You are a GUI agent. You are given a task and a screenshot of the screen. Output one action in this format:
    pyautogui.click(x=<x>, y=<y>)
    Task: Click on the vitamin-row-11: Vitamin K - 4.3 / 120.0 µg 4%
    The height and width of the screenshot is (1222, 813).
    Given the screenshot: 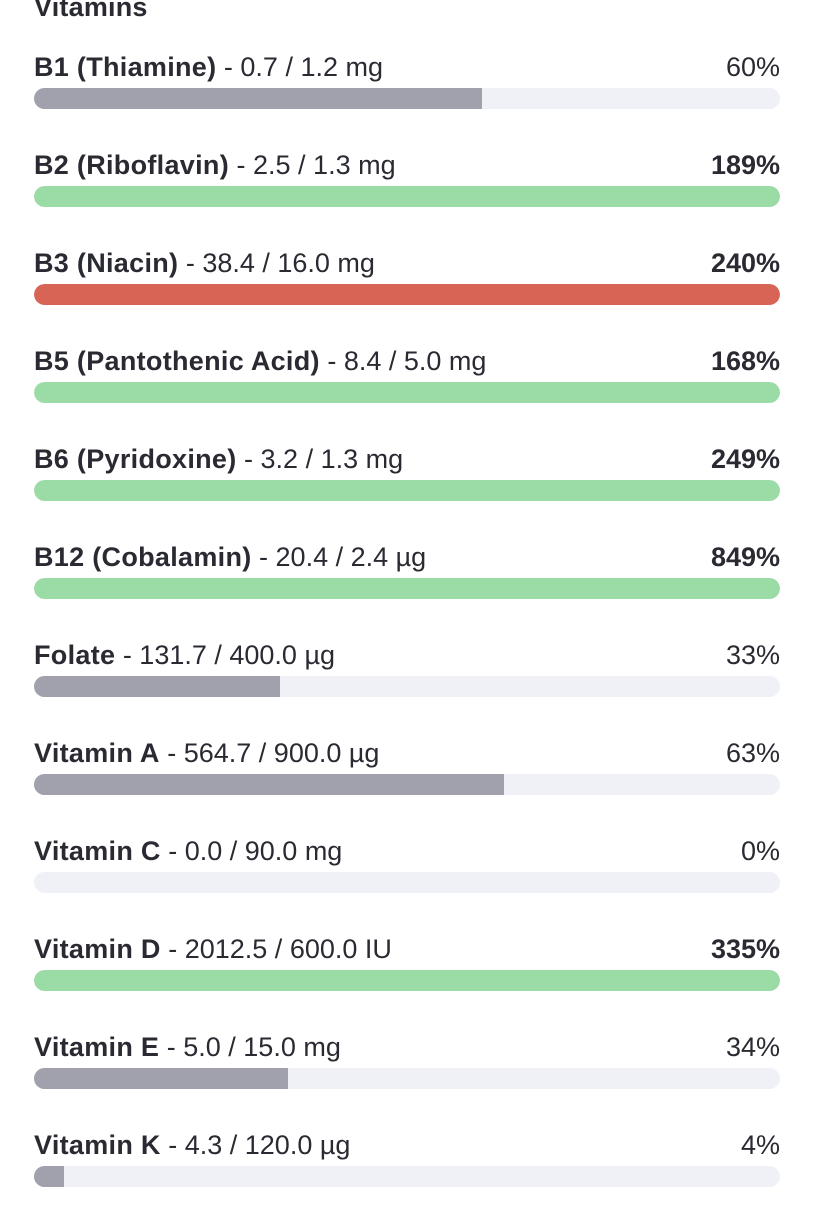 What is the action you would take?
    pyautogui.click(x=407, y=1173)
    